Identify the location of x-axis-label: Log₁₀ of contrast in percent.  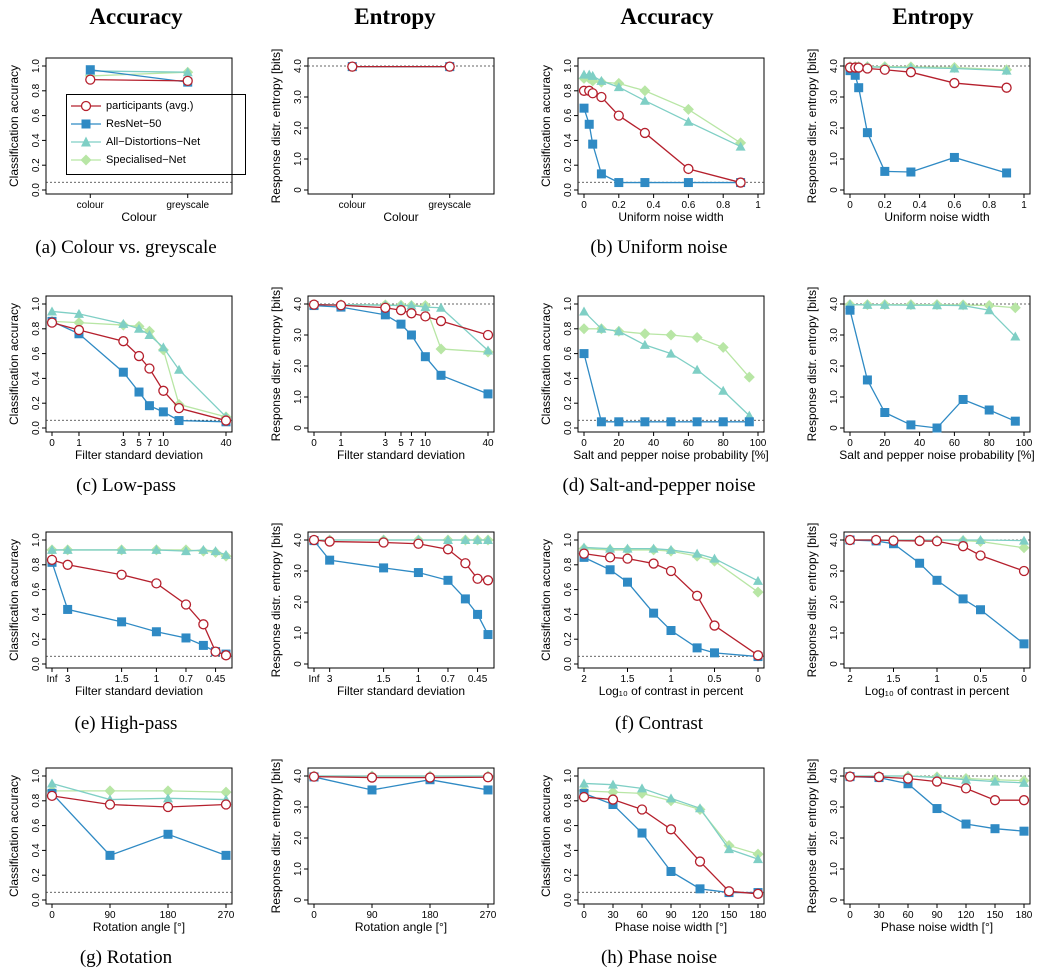
(671, 691).